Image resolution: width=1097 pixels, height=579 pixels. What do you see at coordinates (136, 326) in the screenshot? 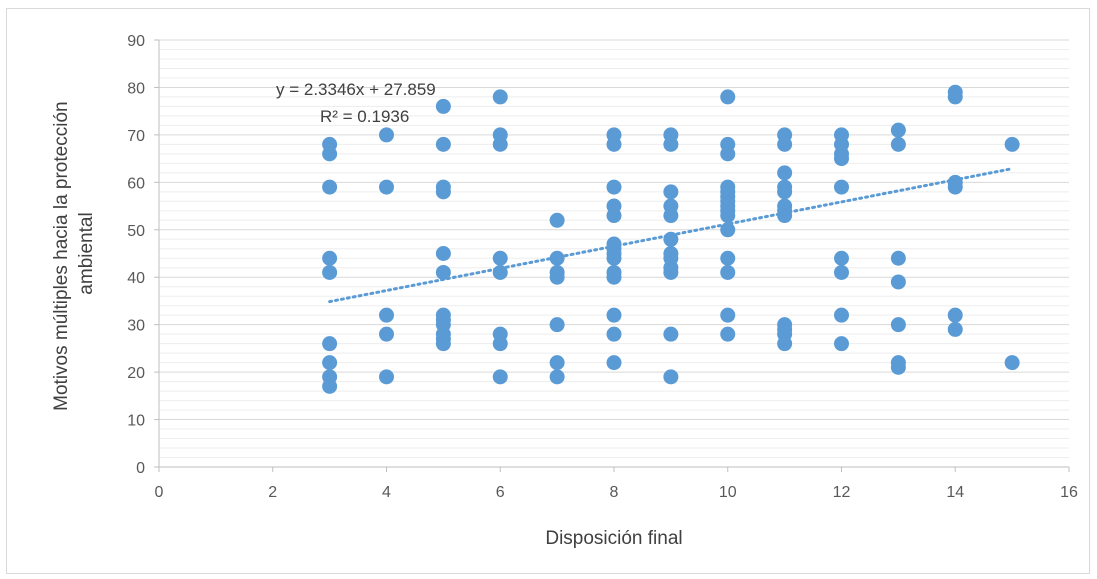
I see `y-tick-label: 30` at bounding box center [136, 326].